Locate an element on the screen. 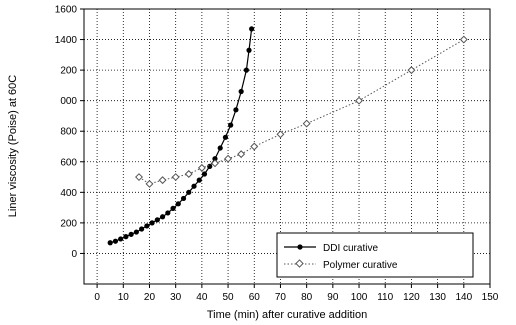 The image size is (516, 325). x-tick-label: 130 is located at coordinates (437, 297).